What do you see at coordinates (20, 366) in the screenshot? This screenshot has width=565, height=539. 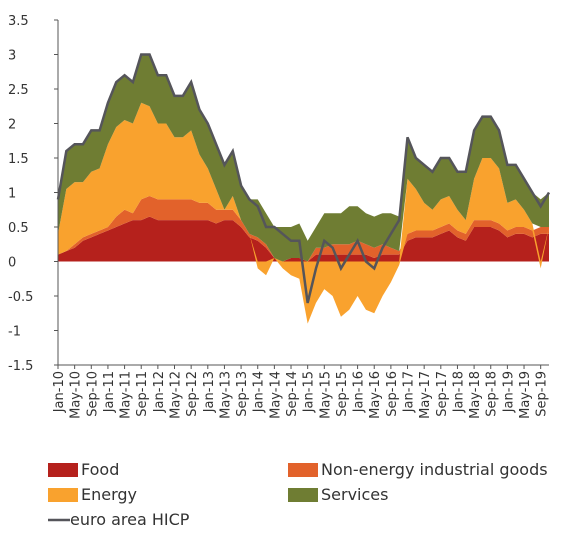 I see `y-tick-label: -1.5` at bounding box center [20, 366].